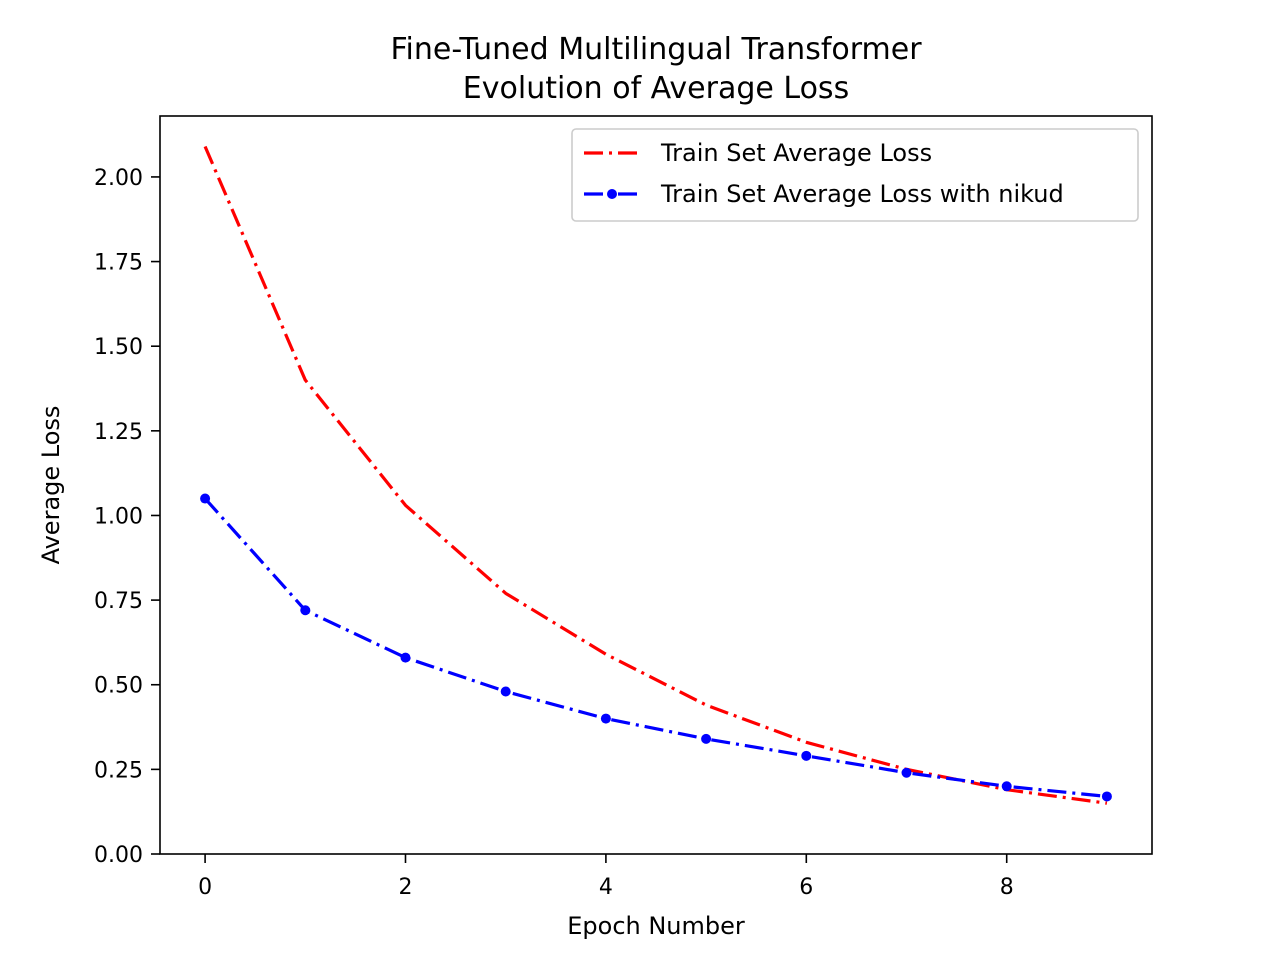  What do you see at coordinates (51, 485) in the screenshot?
I see `y-axis-label: Average Loss` at bounding box center [51, 485].